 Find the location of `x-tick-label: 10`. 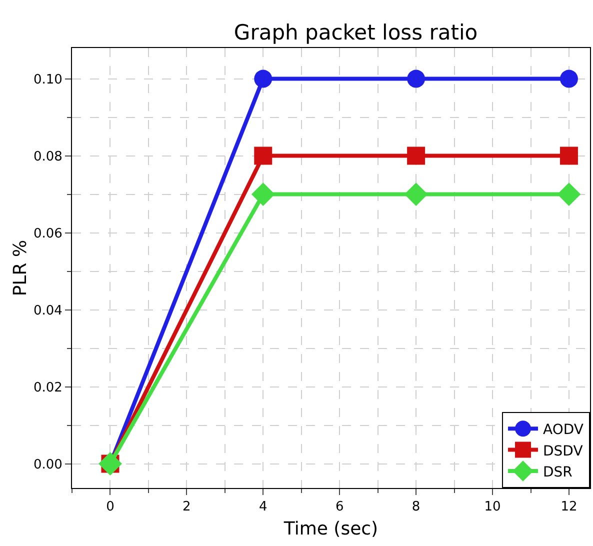

x-tick-label: 10 is located at coordinates (492, 507).